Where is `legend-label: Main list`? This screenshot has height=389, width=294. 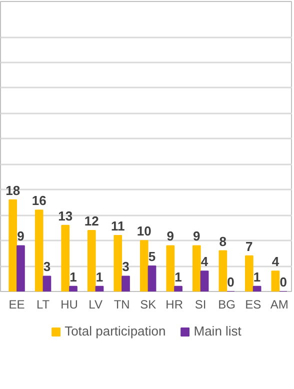
legend-label: Main list is located at coordinates (218, 331).